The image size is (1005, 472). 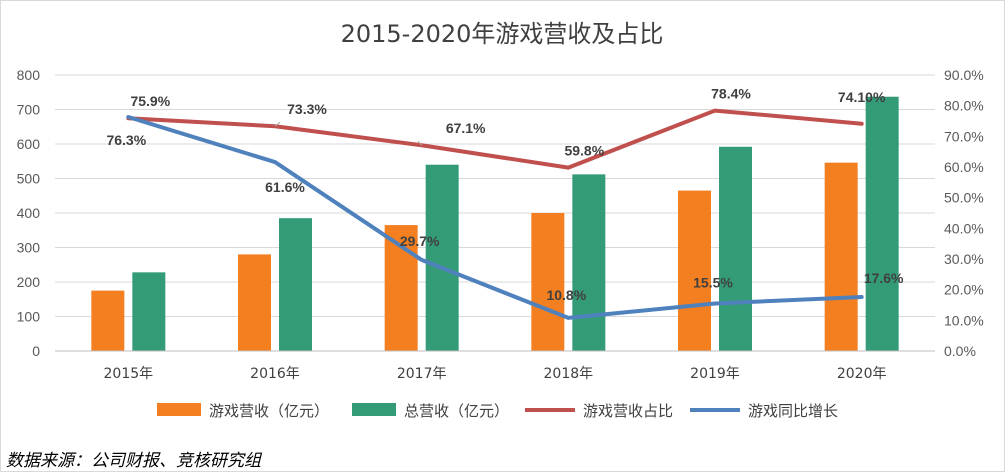 What do you see at coordinates (731, 94) in the screenshot?
I see `data-label-share: 78.4%` at bounding box center [731, 94].